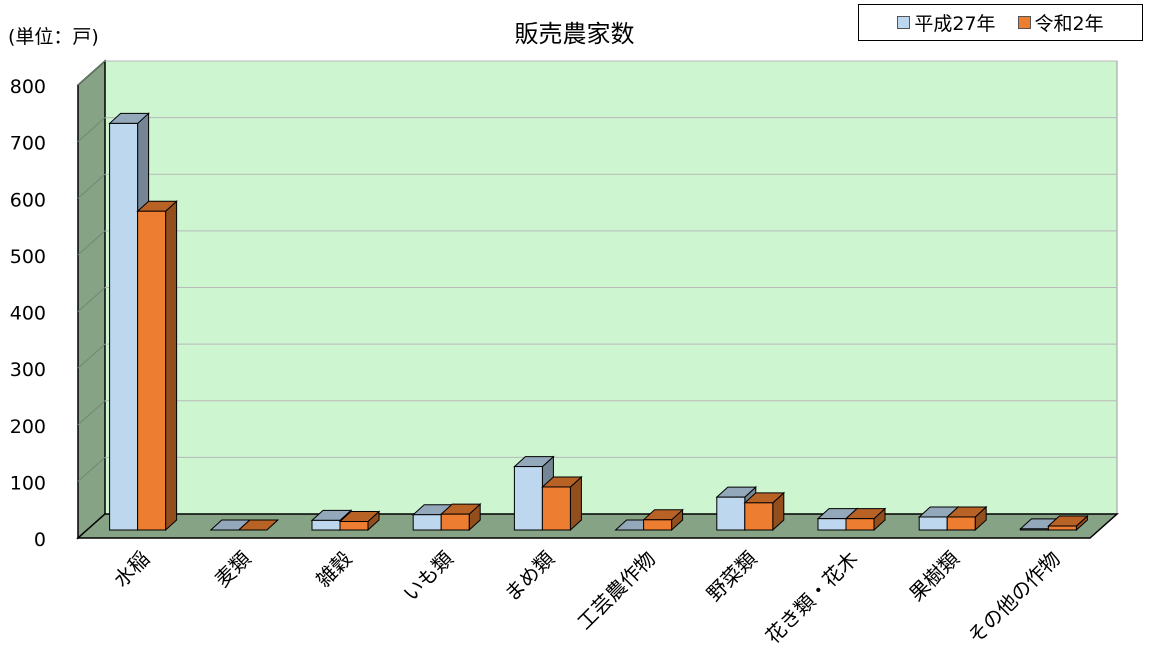  What do you see at coordinates (955, 24) in the screenshot?
I see `legend-label-series-0: 平成27年` at bounding box center [955, 24].